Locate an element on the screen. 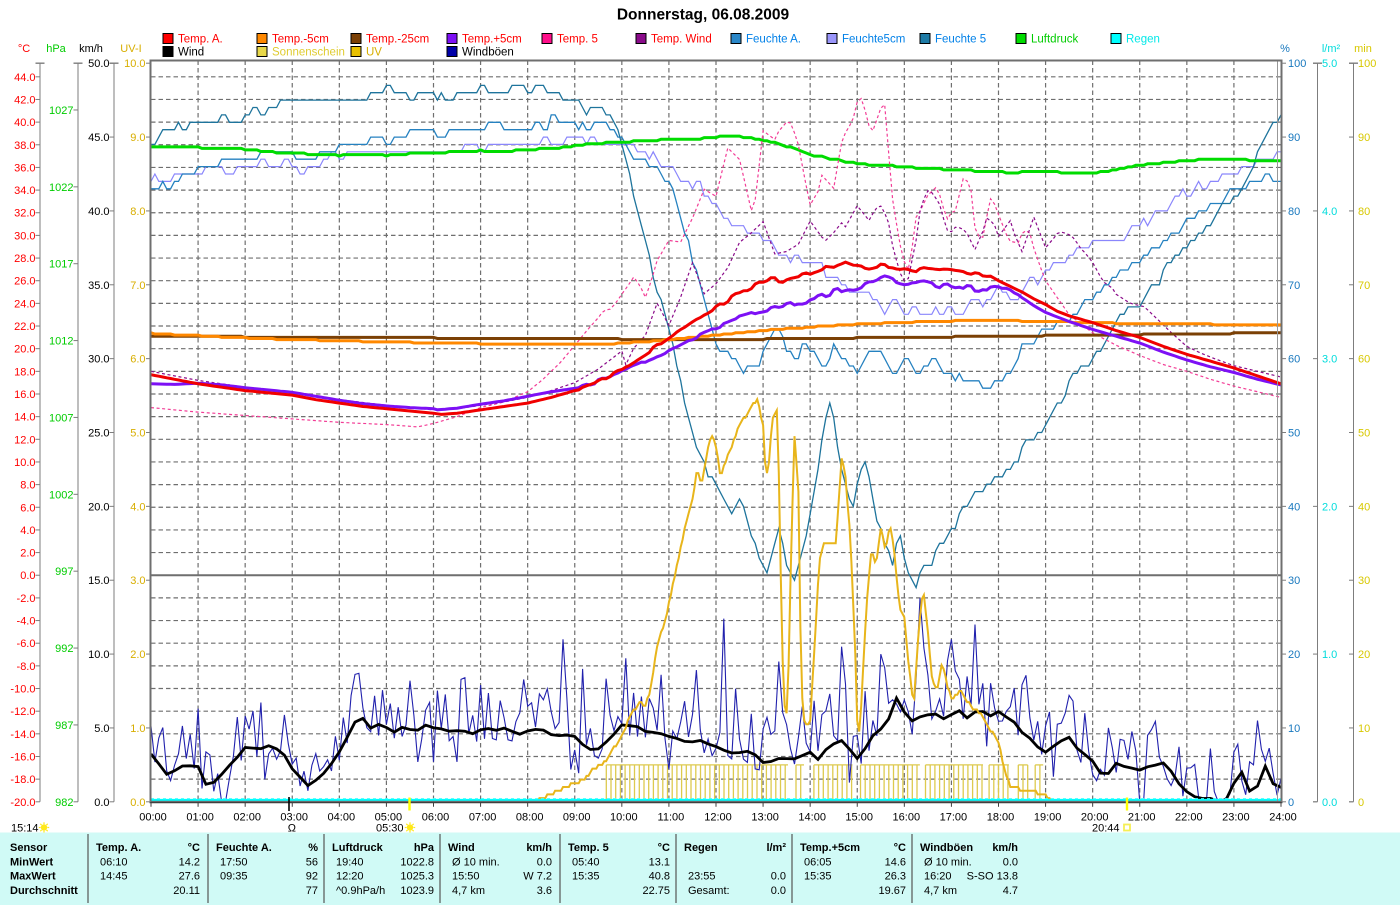 The width and height of the screenshot is (1400, 910). svg-text: km/h is located at coordinates (539, 848).